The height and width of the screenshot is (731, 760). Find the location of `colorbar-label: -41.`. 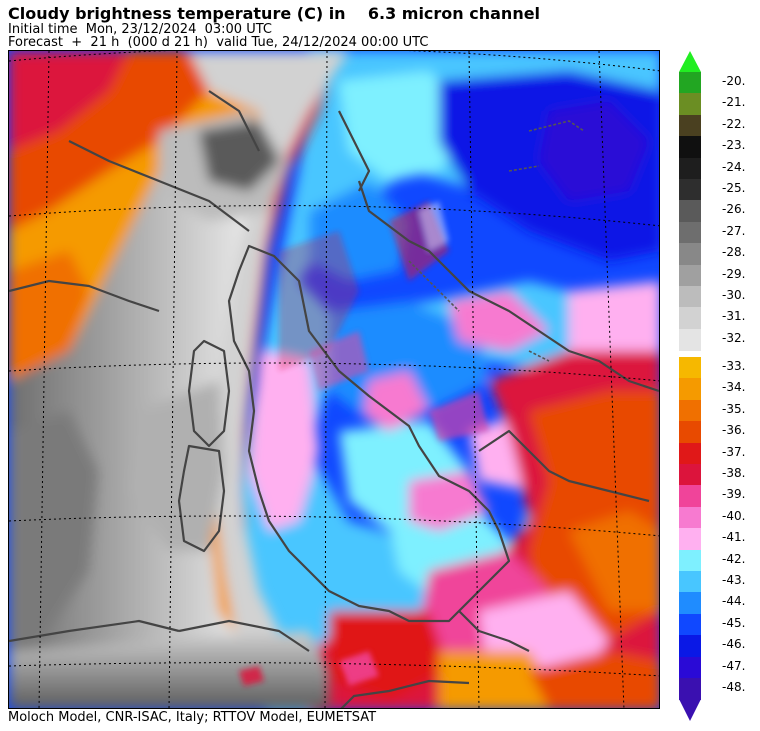

colorbar-label: -41. is located at coordinates (734, 537).